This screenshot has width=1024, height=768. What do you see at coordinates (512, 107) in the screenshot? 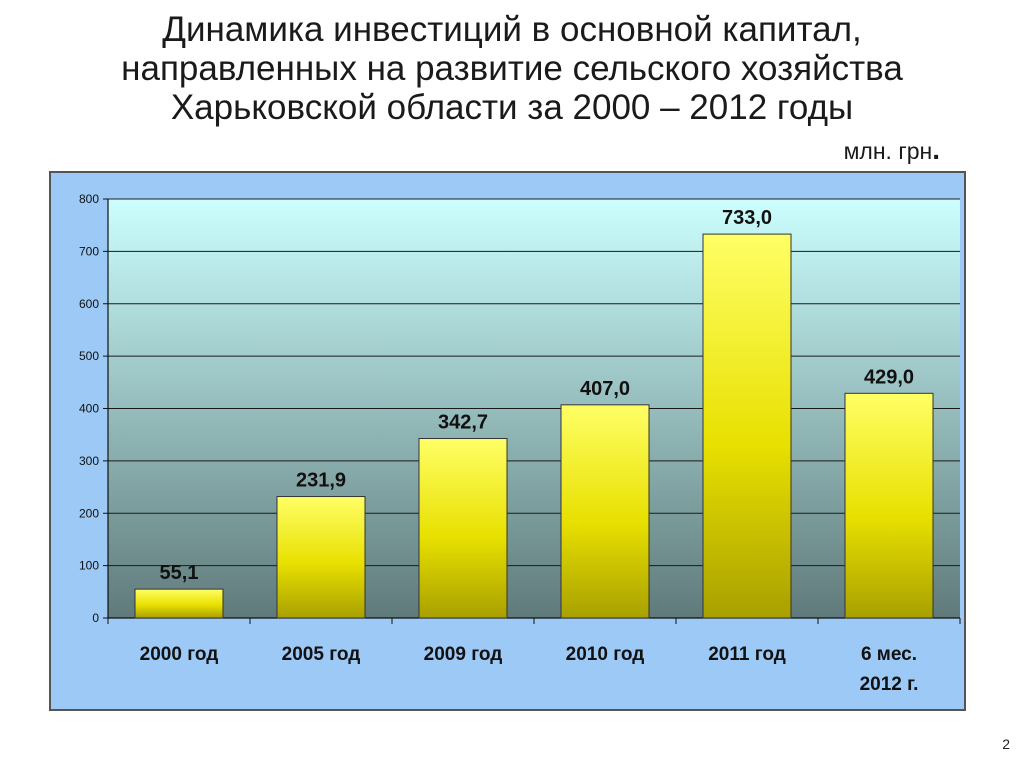
I see `title-line-3: Харьковской области за 2000 – 2012 годы` at bounding box center [512, 107].